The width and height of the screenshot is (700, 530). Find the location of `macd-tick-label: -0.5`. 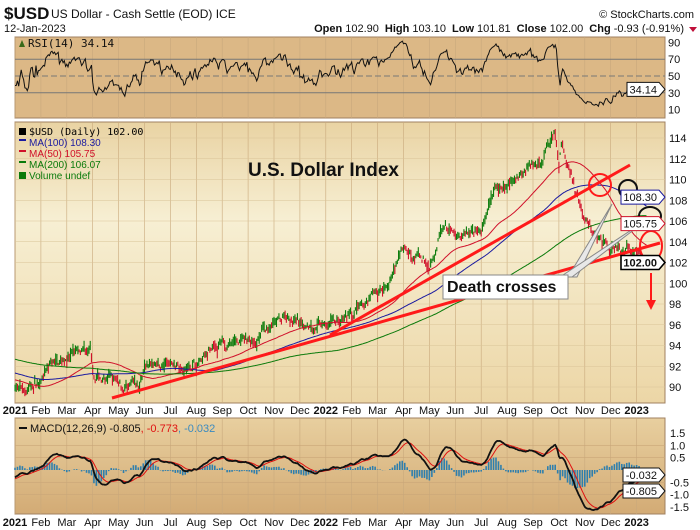

macd-tick-label: -0.5 is located at coordinates (679, 483).